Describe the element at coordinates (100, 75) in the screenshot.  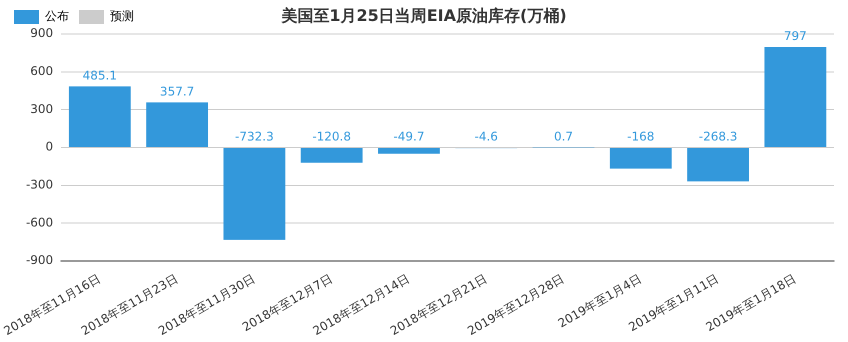
I see `data-label: 485.1` at that location.